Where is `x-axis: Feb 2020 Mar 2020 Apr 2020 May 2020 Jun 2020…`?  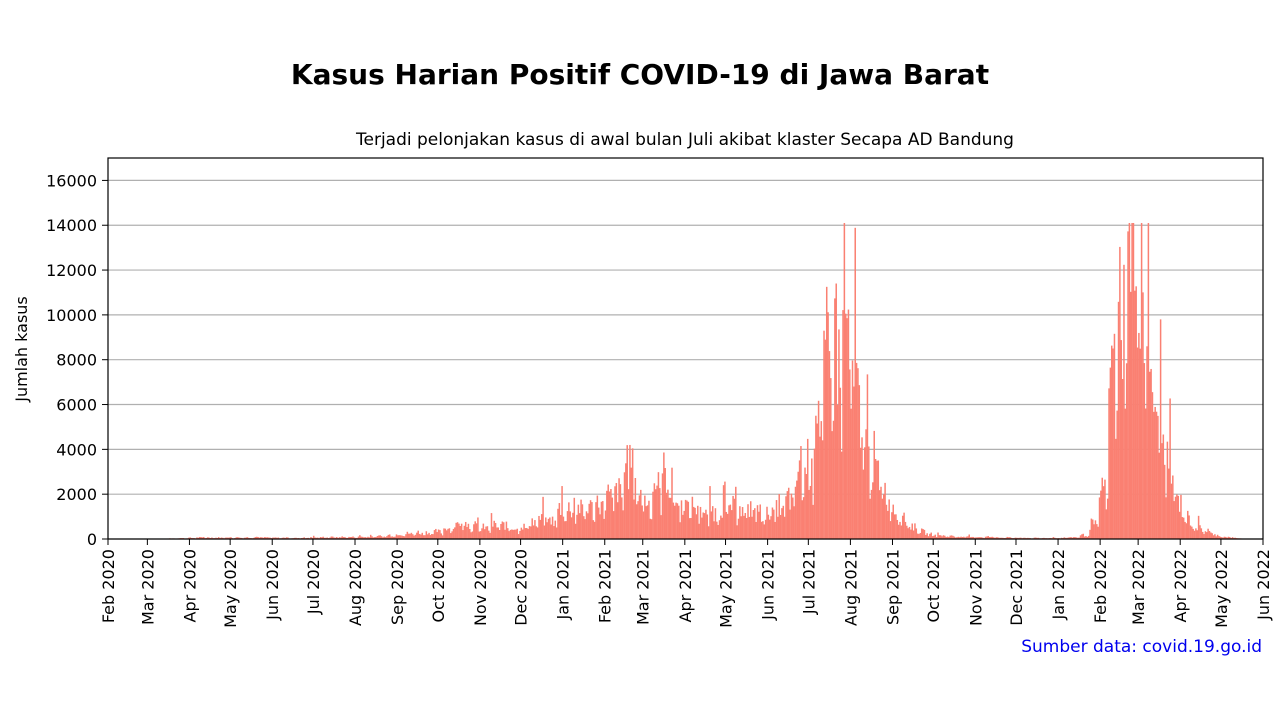
x-axis: Feb 2020 Mar 2020 Apr 2020 May 2020 Jun 2020… is located at coordinates (686, 583).